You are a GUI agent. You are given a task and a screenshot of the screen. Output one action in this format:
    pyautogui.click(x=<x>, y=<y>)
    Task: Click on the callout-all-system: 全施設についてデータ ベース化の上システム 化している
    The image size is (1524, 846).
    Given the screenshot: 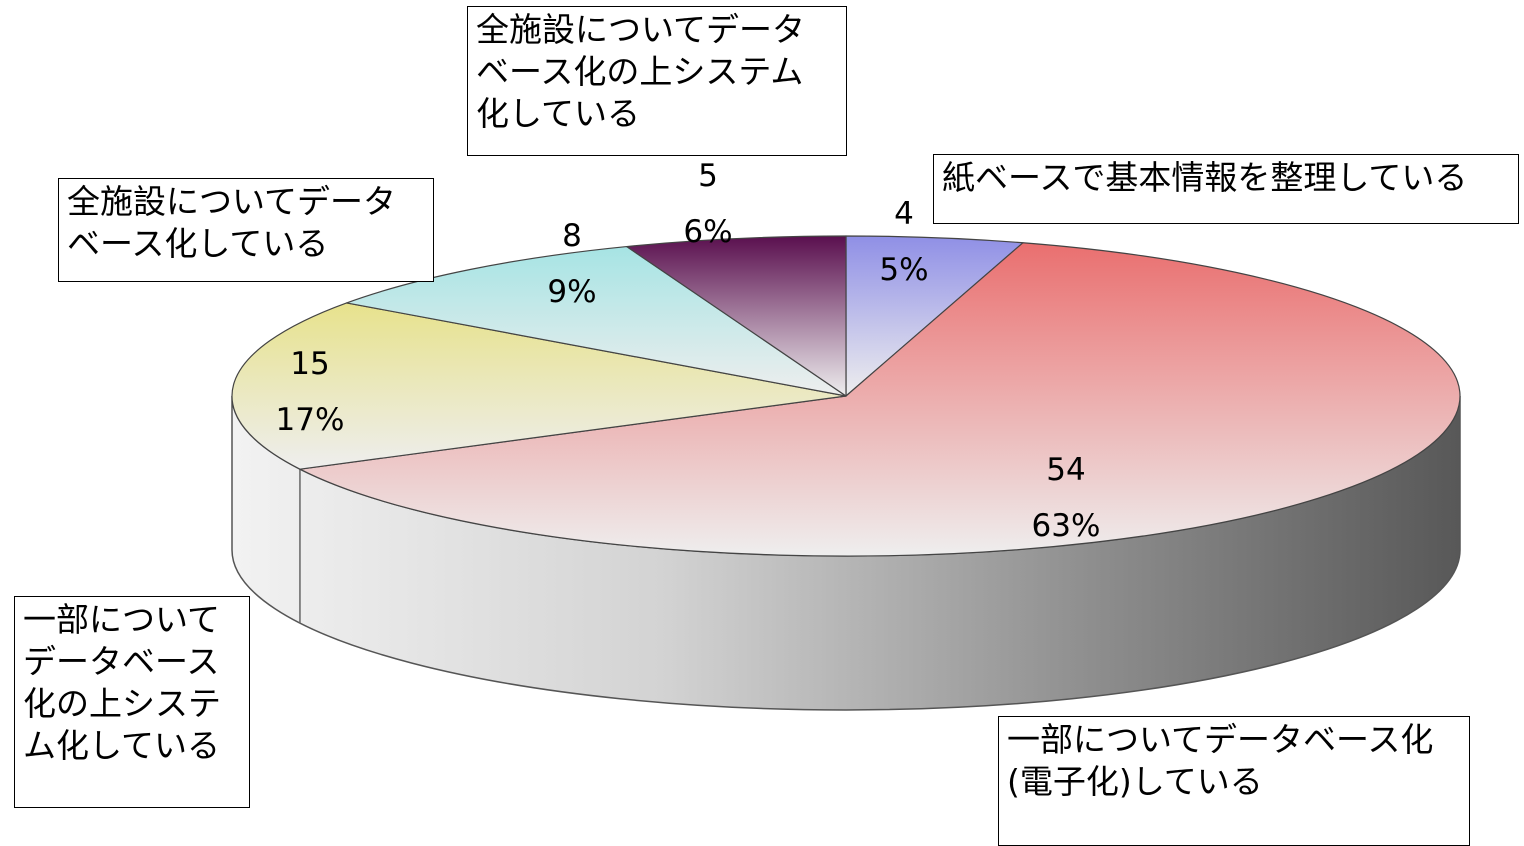 What is the action you would take?
    pyautogui.click(x=657, y=81)
    